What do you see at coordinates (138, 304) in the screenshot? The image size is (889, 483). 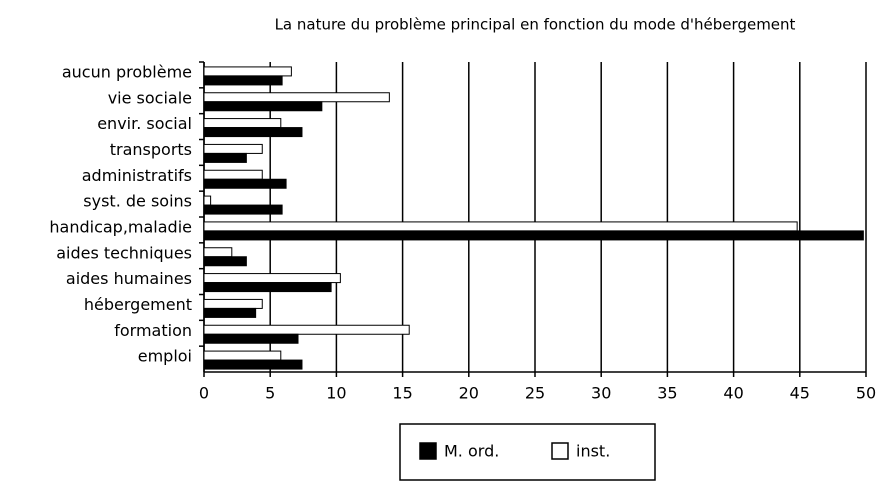 I see `y-tick-label: hébergement` at bounding box center [138, 304].